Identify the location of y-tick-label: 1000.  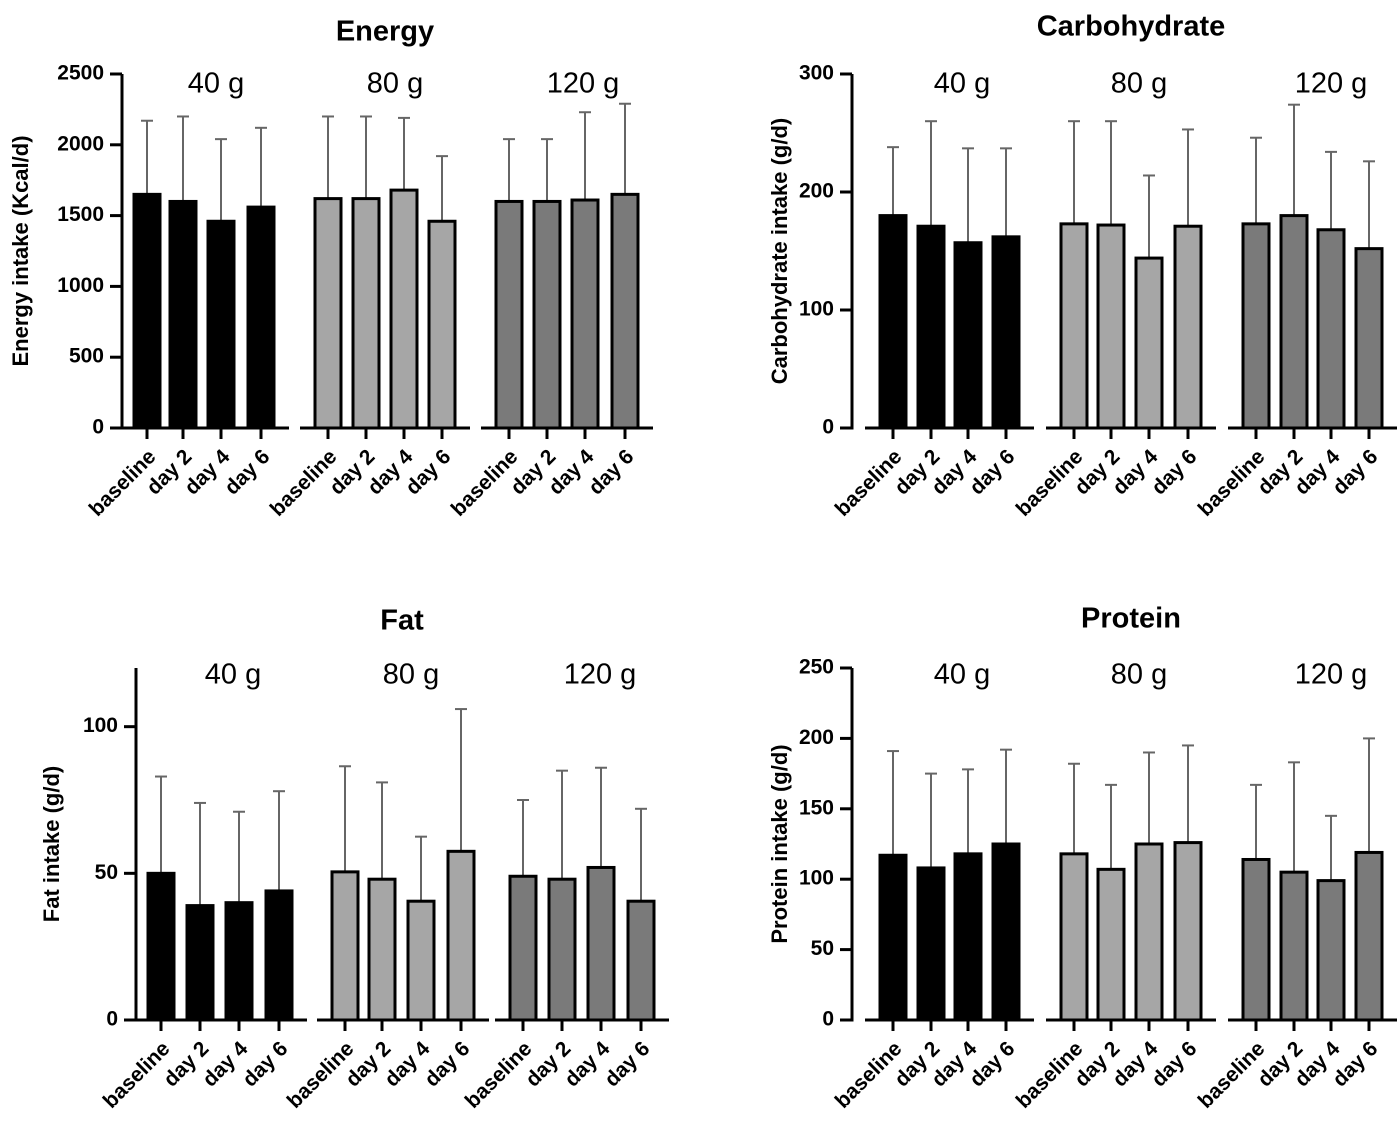
(80, 285).